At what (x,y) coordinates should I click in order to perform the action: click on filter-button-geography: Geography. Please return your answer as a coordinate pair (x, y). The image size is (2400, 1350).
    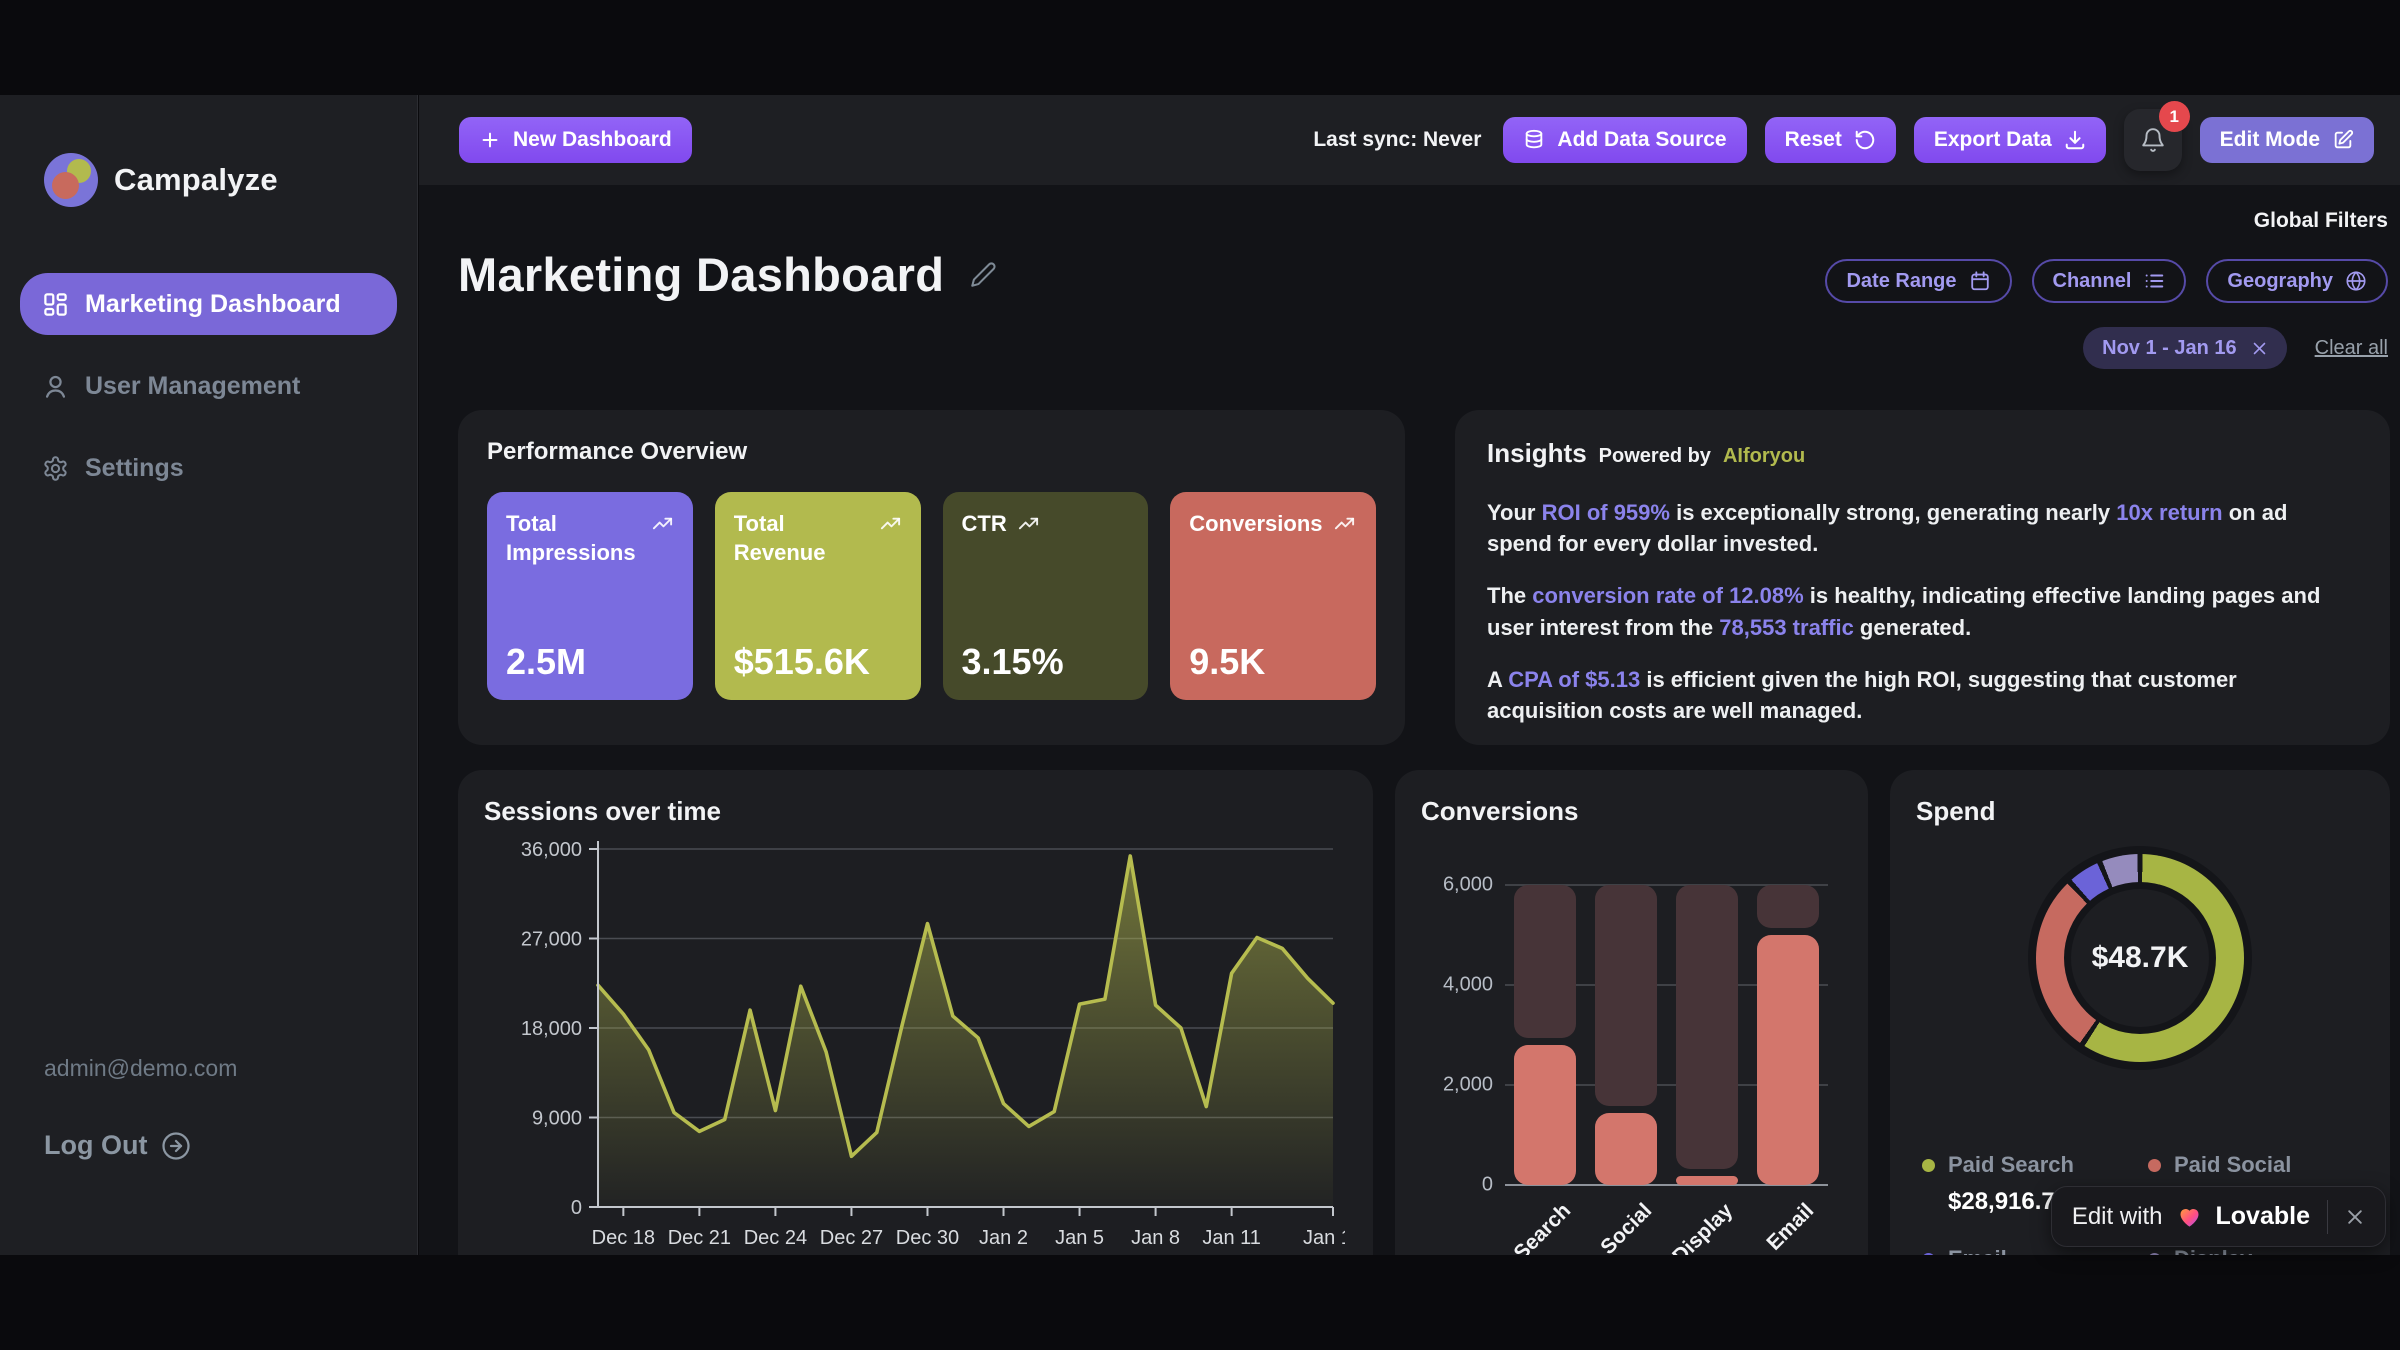
    Looking at the image, I should click on (2297, 281).